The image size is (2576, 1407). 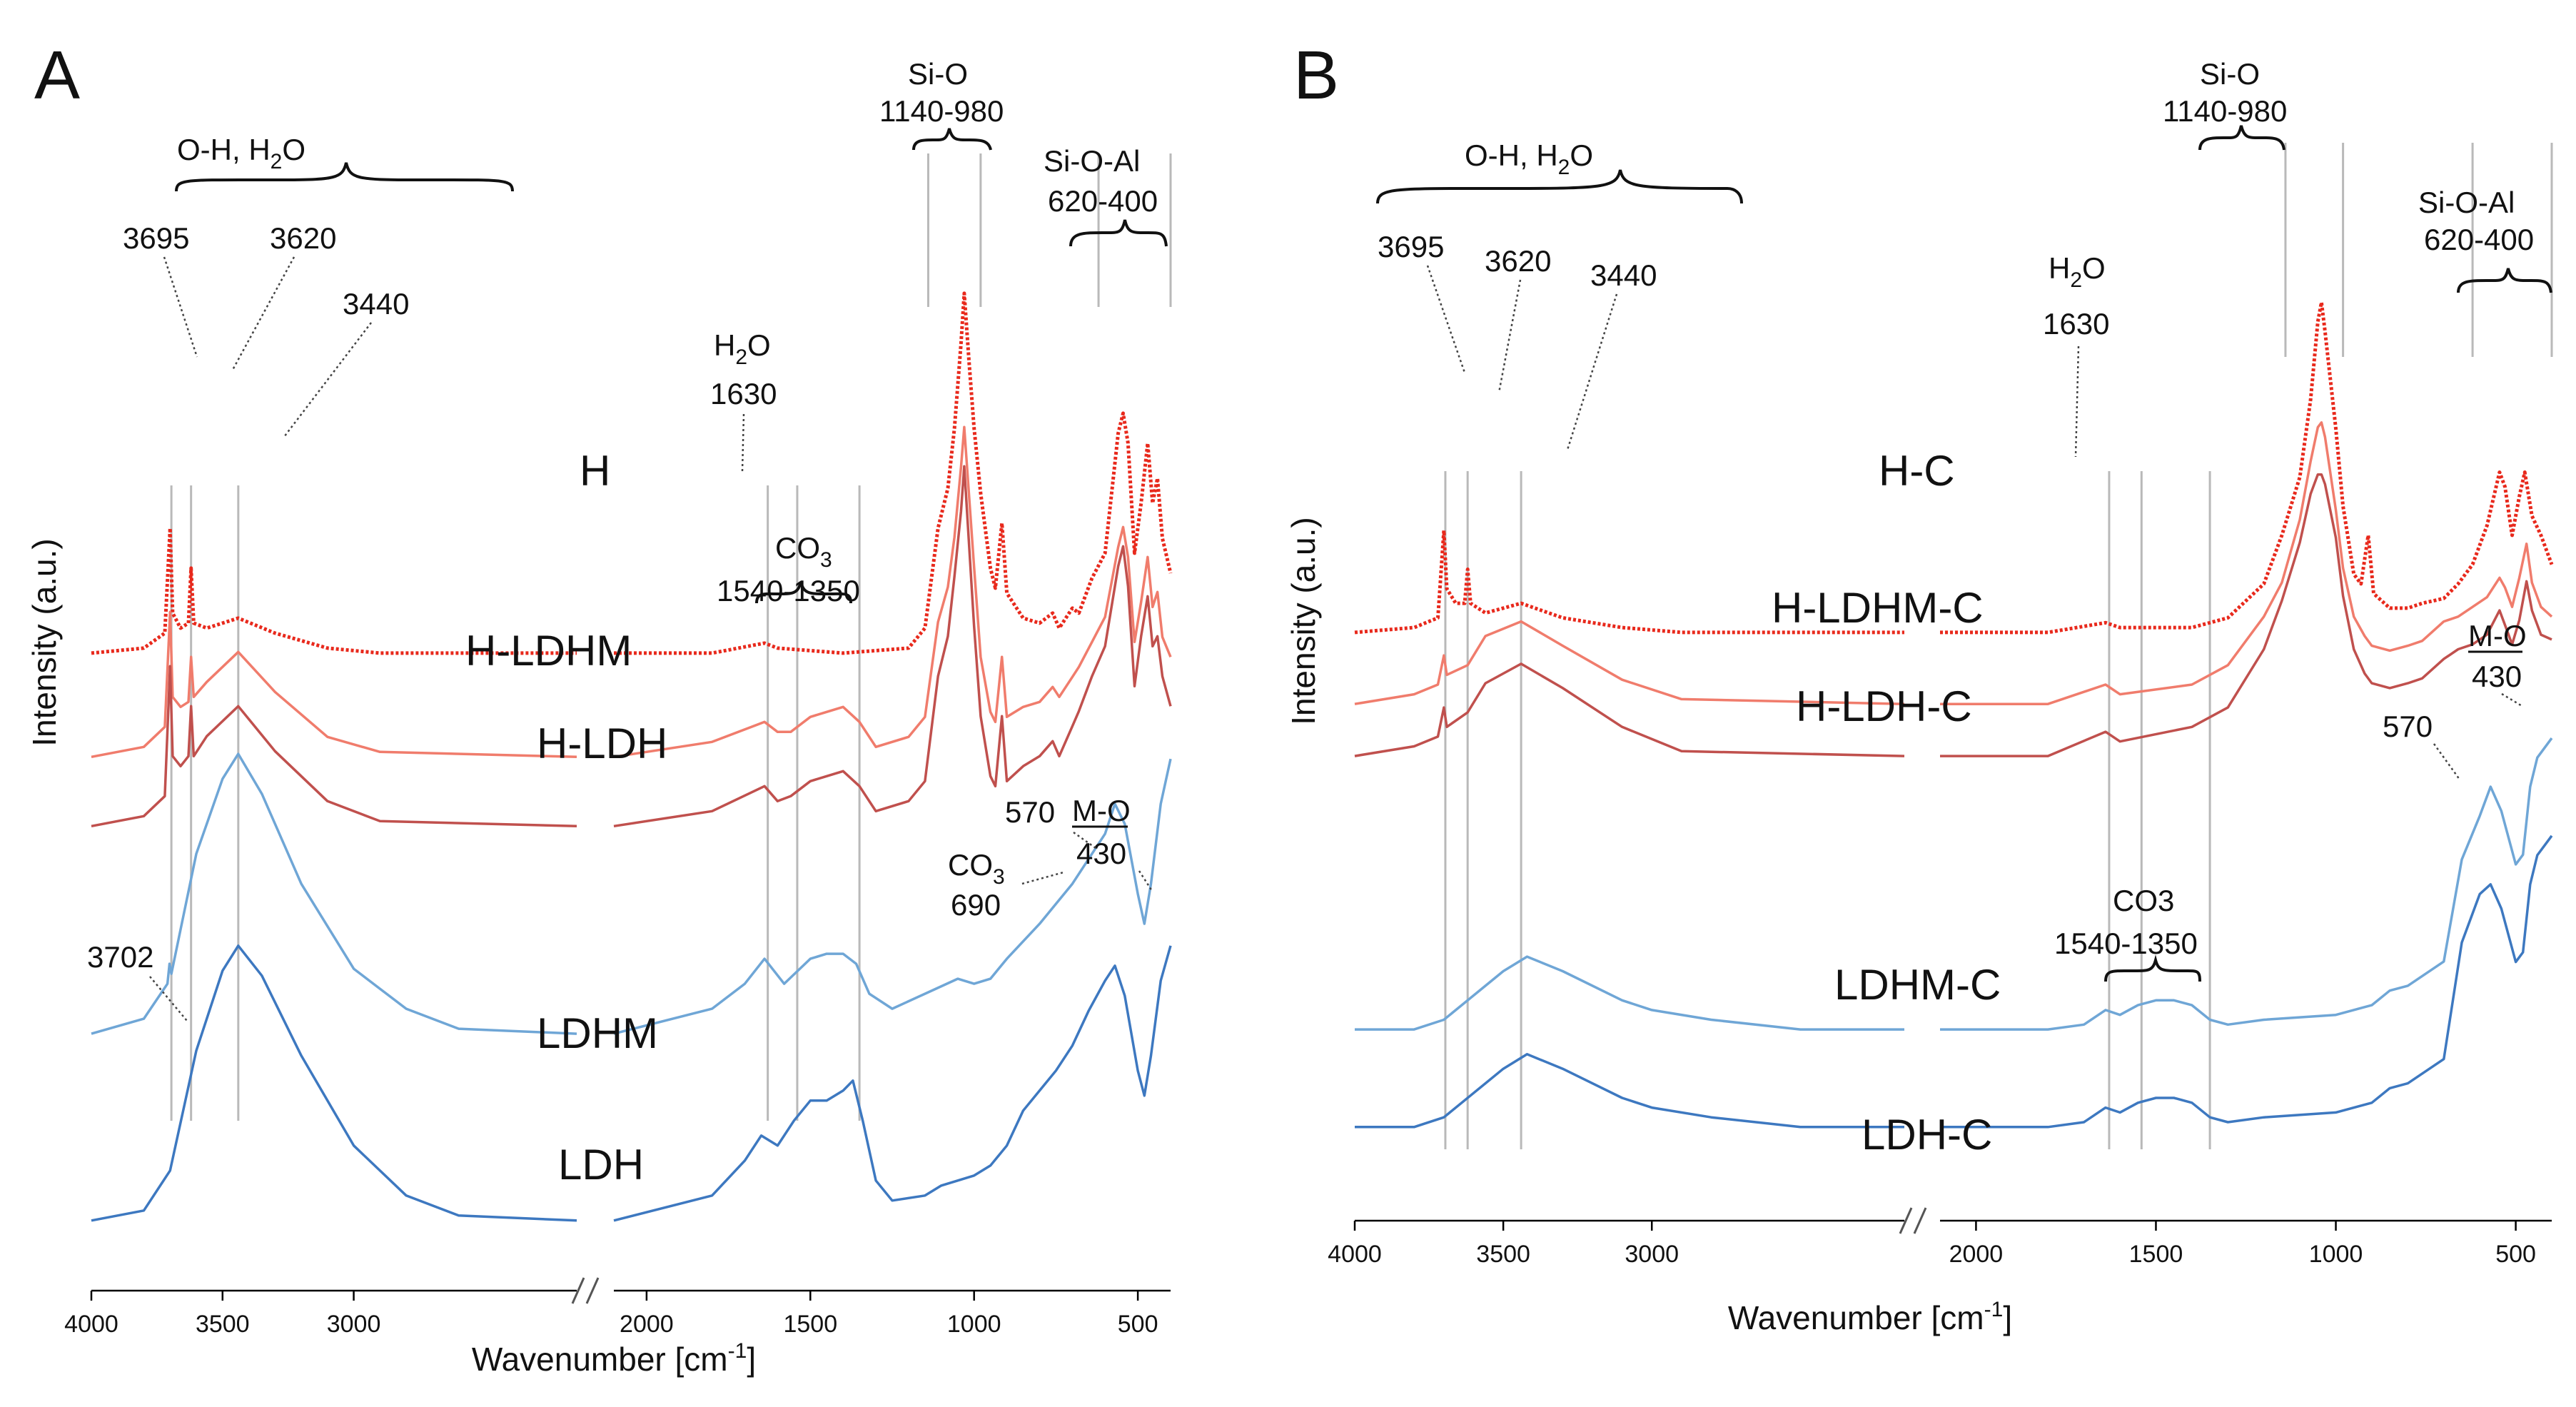 I want to click on x-axis-b: 4000 3500 3000 2000 1500 1000 500, so click(x=1940, y=1237).